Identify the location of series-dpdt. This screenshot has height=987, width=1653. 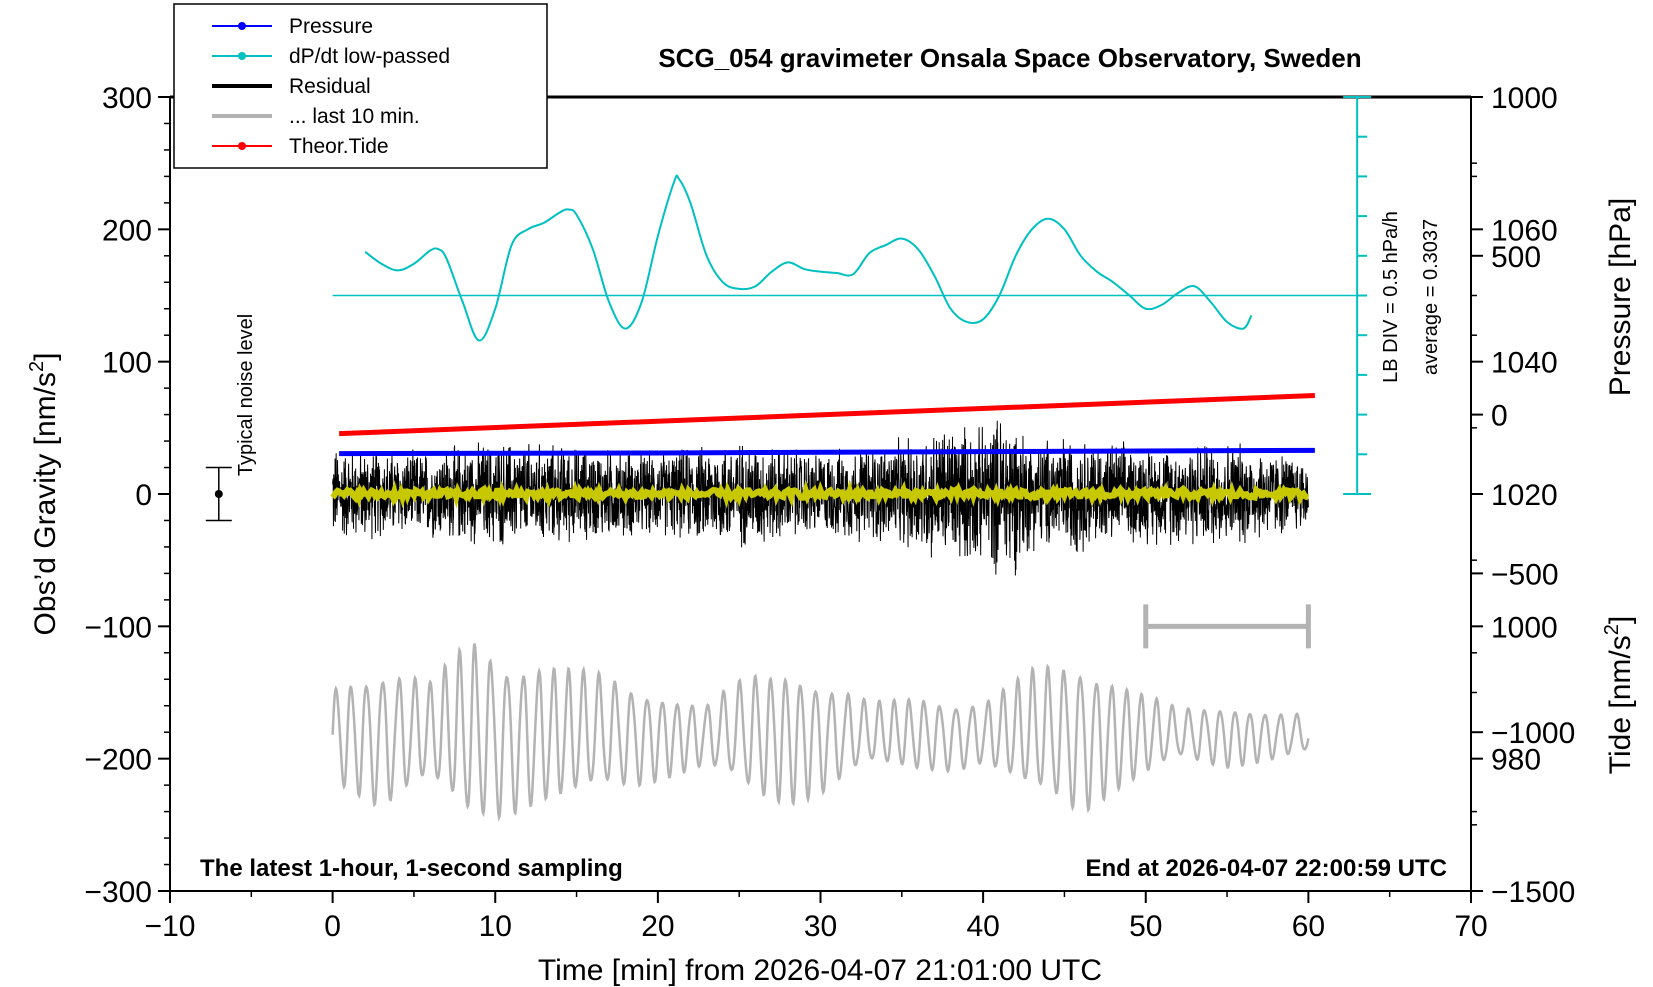
(808, 258).